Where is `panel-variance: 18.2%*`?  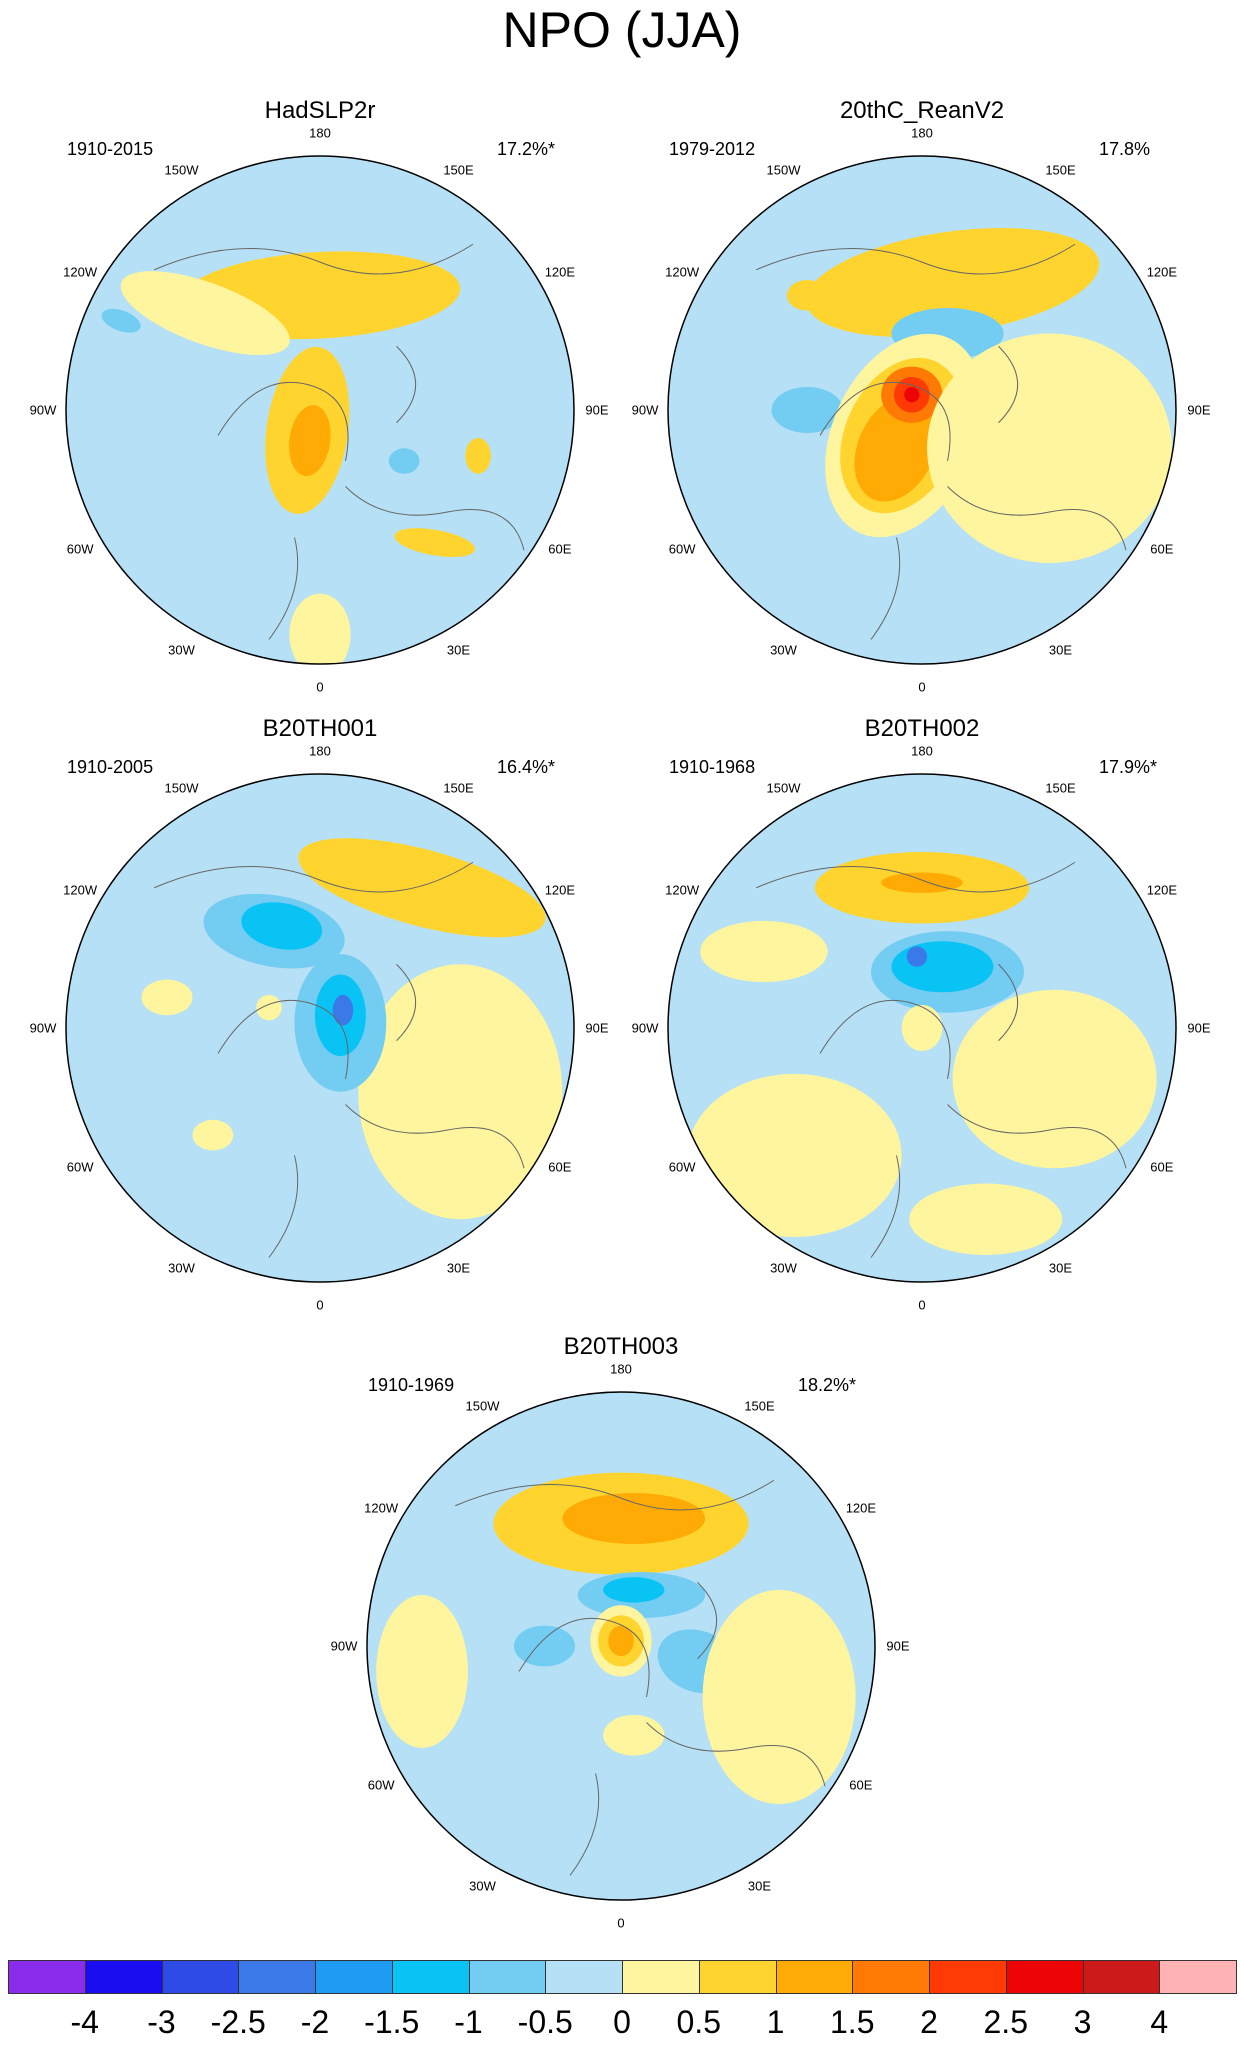 panel-variance: 18.2%* is located at coordinates (827, 1385).